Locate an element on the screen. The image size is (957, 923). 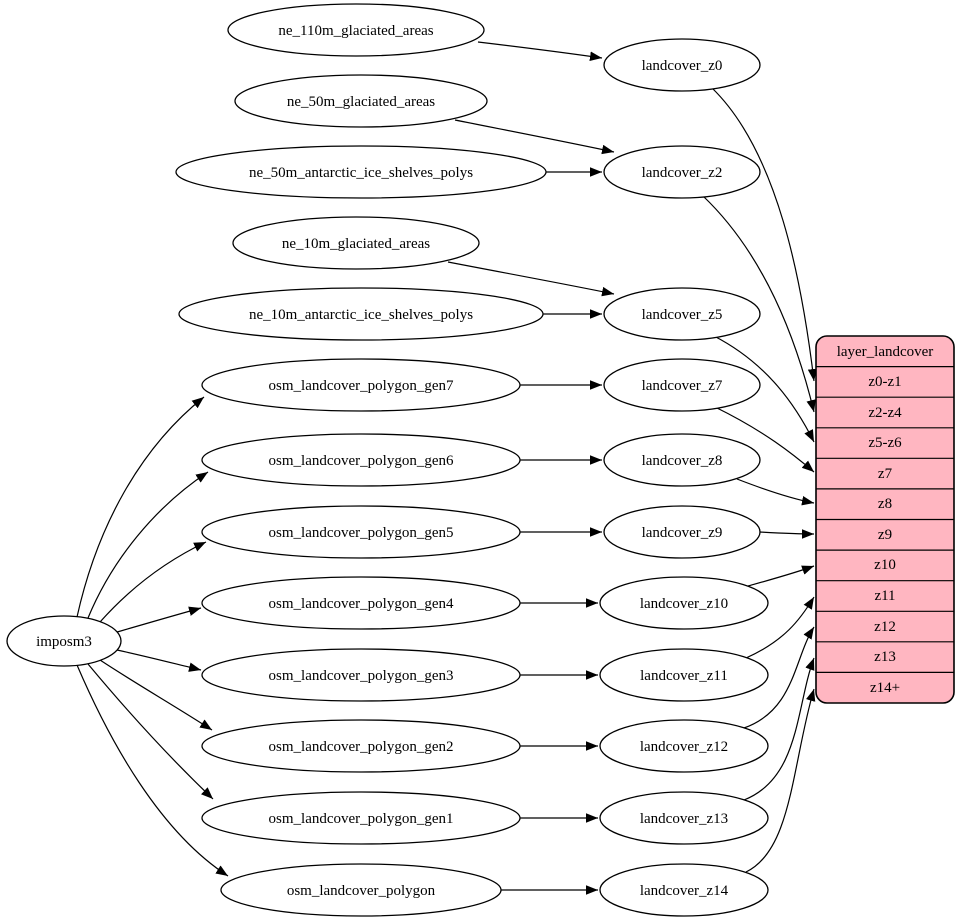
edge-imposm3-to-osm-landcover-polygon-gen6 is located at coordinates (148, 545).